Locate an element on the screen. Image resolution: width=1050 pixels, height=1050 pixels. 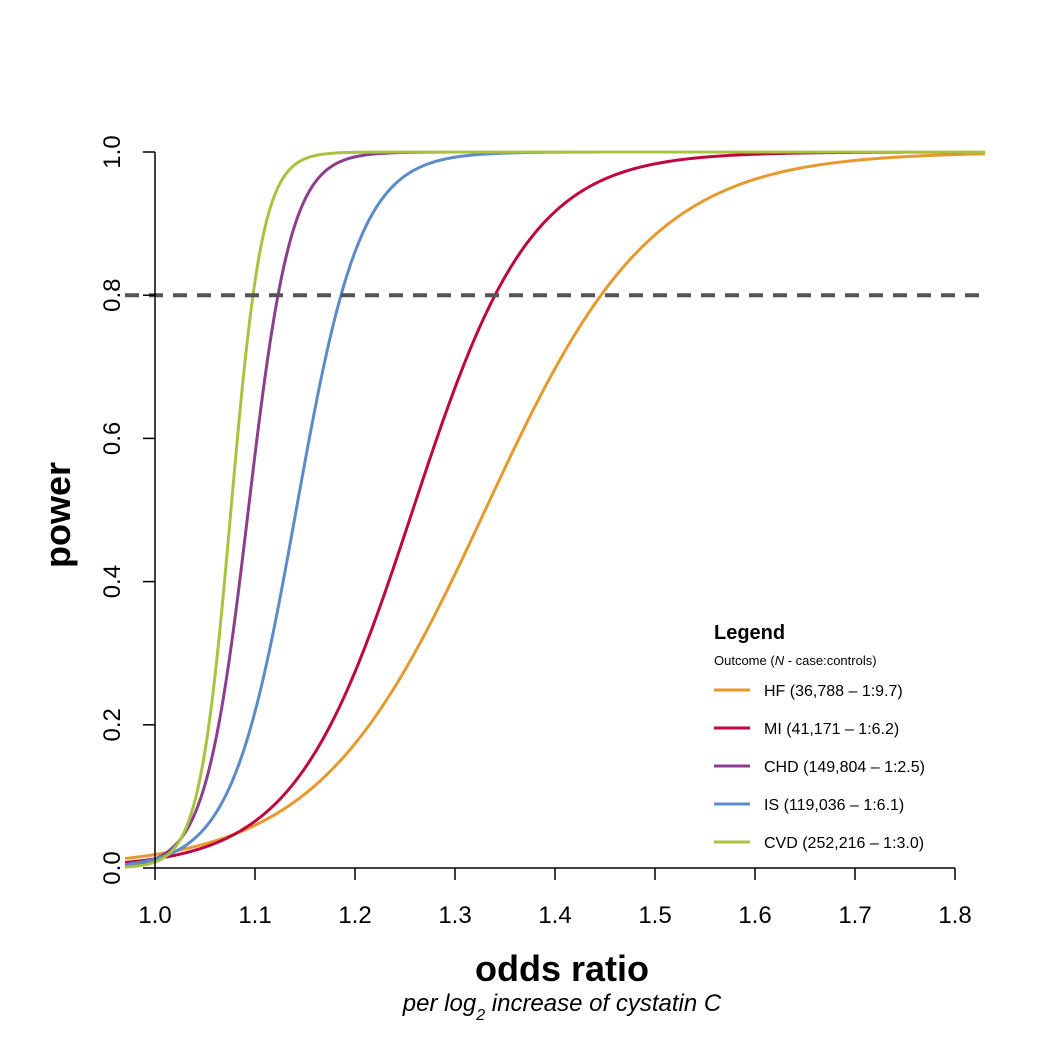
y-axis-ticks: 0.0 0.2 0.4 0.6 0.8 1.0 is located at coordinates (127, 510).